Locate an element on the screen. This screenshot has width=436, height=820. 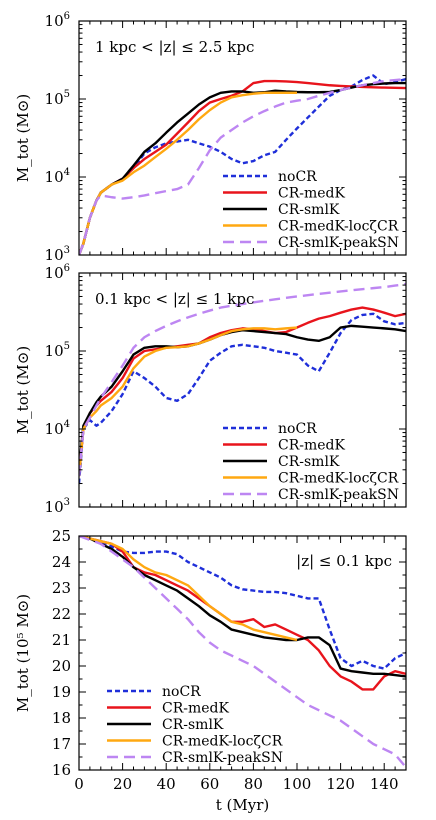
y-tick-label: 16 is located at coordinates (61, 770).